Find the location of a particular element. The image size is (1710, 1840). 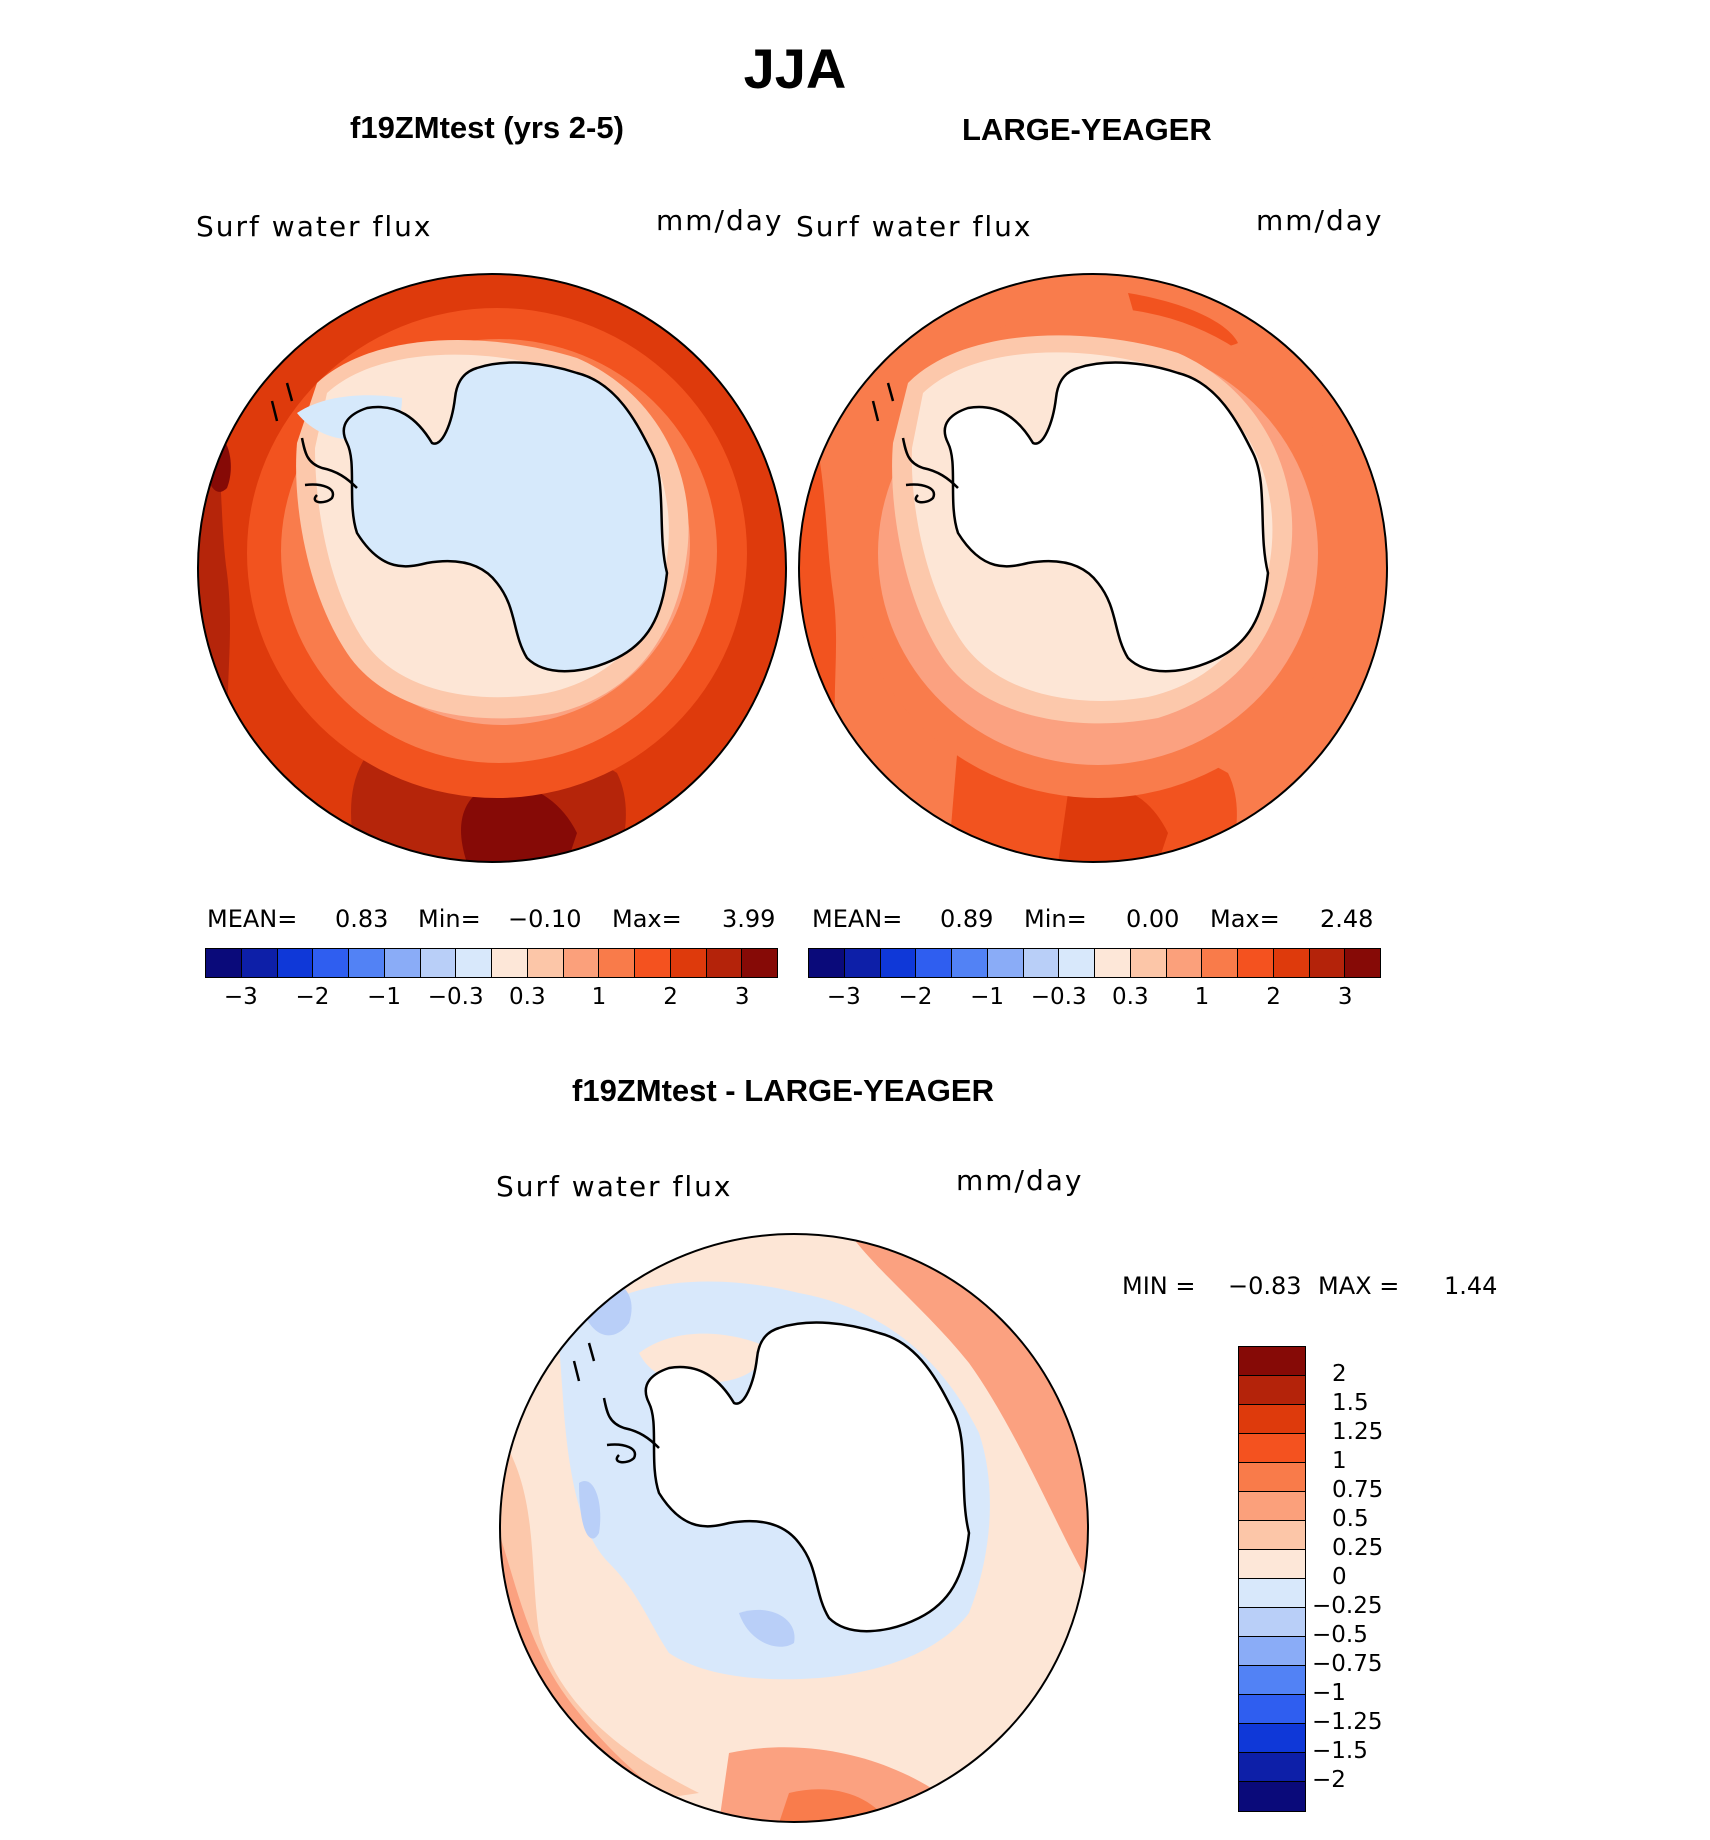

colorbar-level-label: −1 is located at coordinates (1329, 1693).